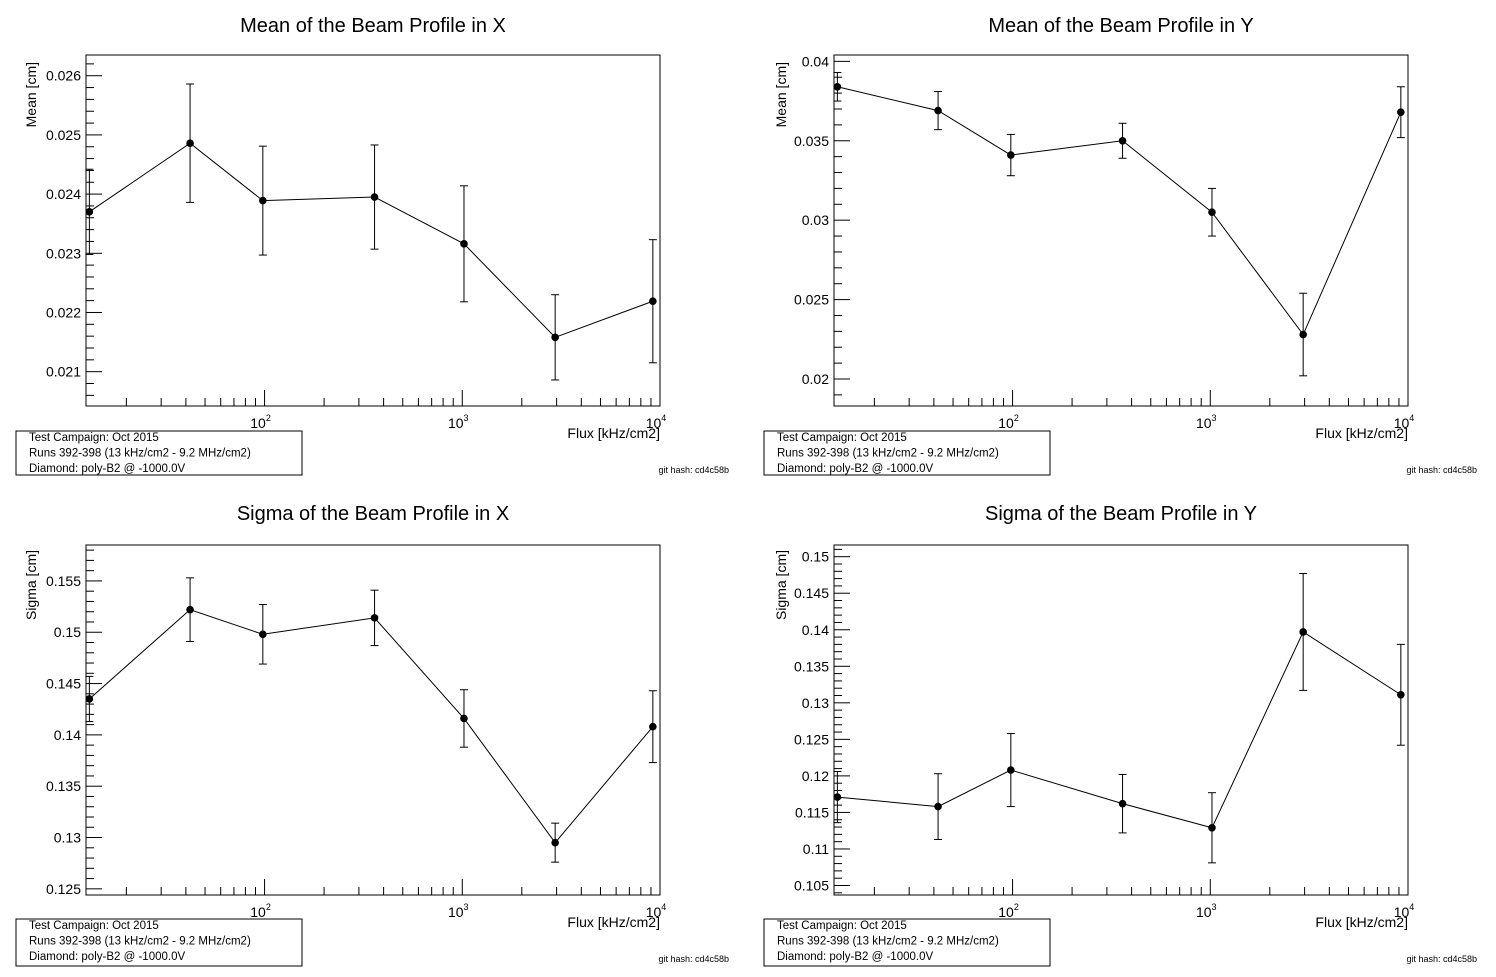 This screenshot has width=1496, height=977. I want to click on y-tick-label: 0.11, so click(816, 849).